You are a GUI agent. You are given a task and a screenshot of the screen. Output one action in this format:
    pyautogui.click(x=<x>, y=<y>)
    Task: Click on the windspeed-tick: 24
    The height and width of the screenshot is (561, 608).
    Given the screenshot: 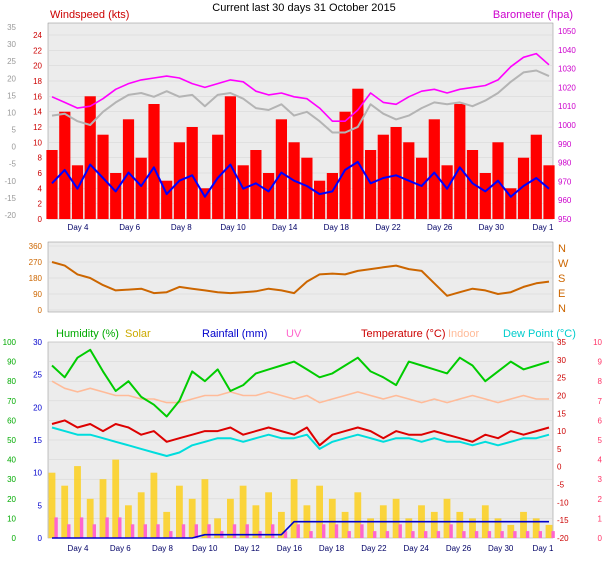 What is the action you would take?
    pyautogui.click(x=37, y=35)
    